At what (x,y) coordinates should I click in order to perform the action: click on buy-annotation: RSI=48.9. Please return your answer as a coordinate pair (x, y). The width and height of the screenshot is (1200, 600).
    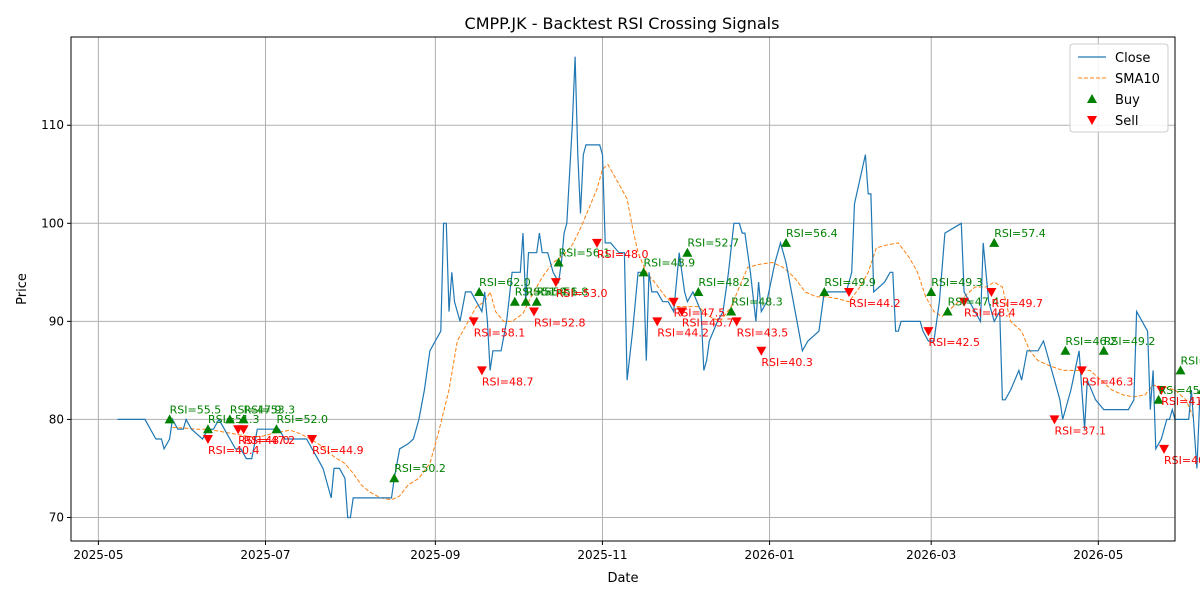
    Looking at the image, I should click on (670, 262).